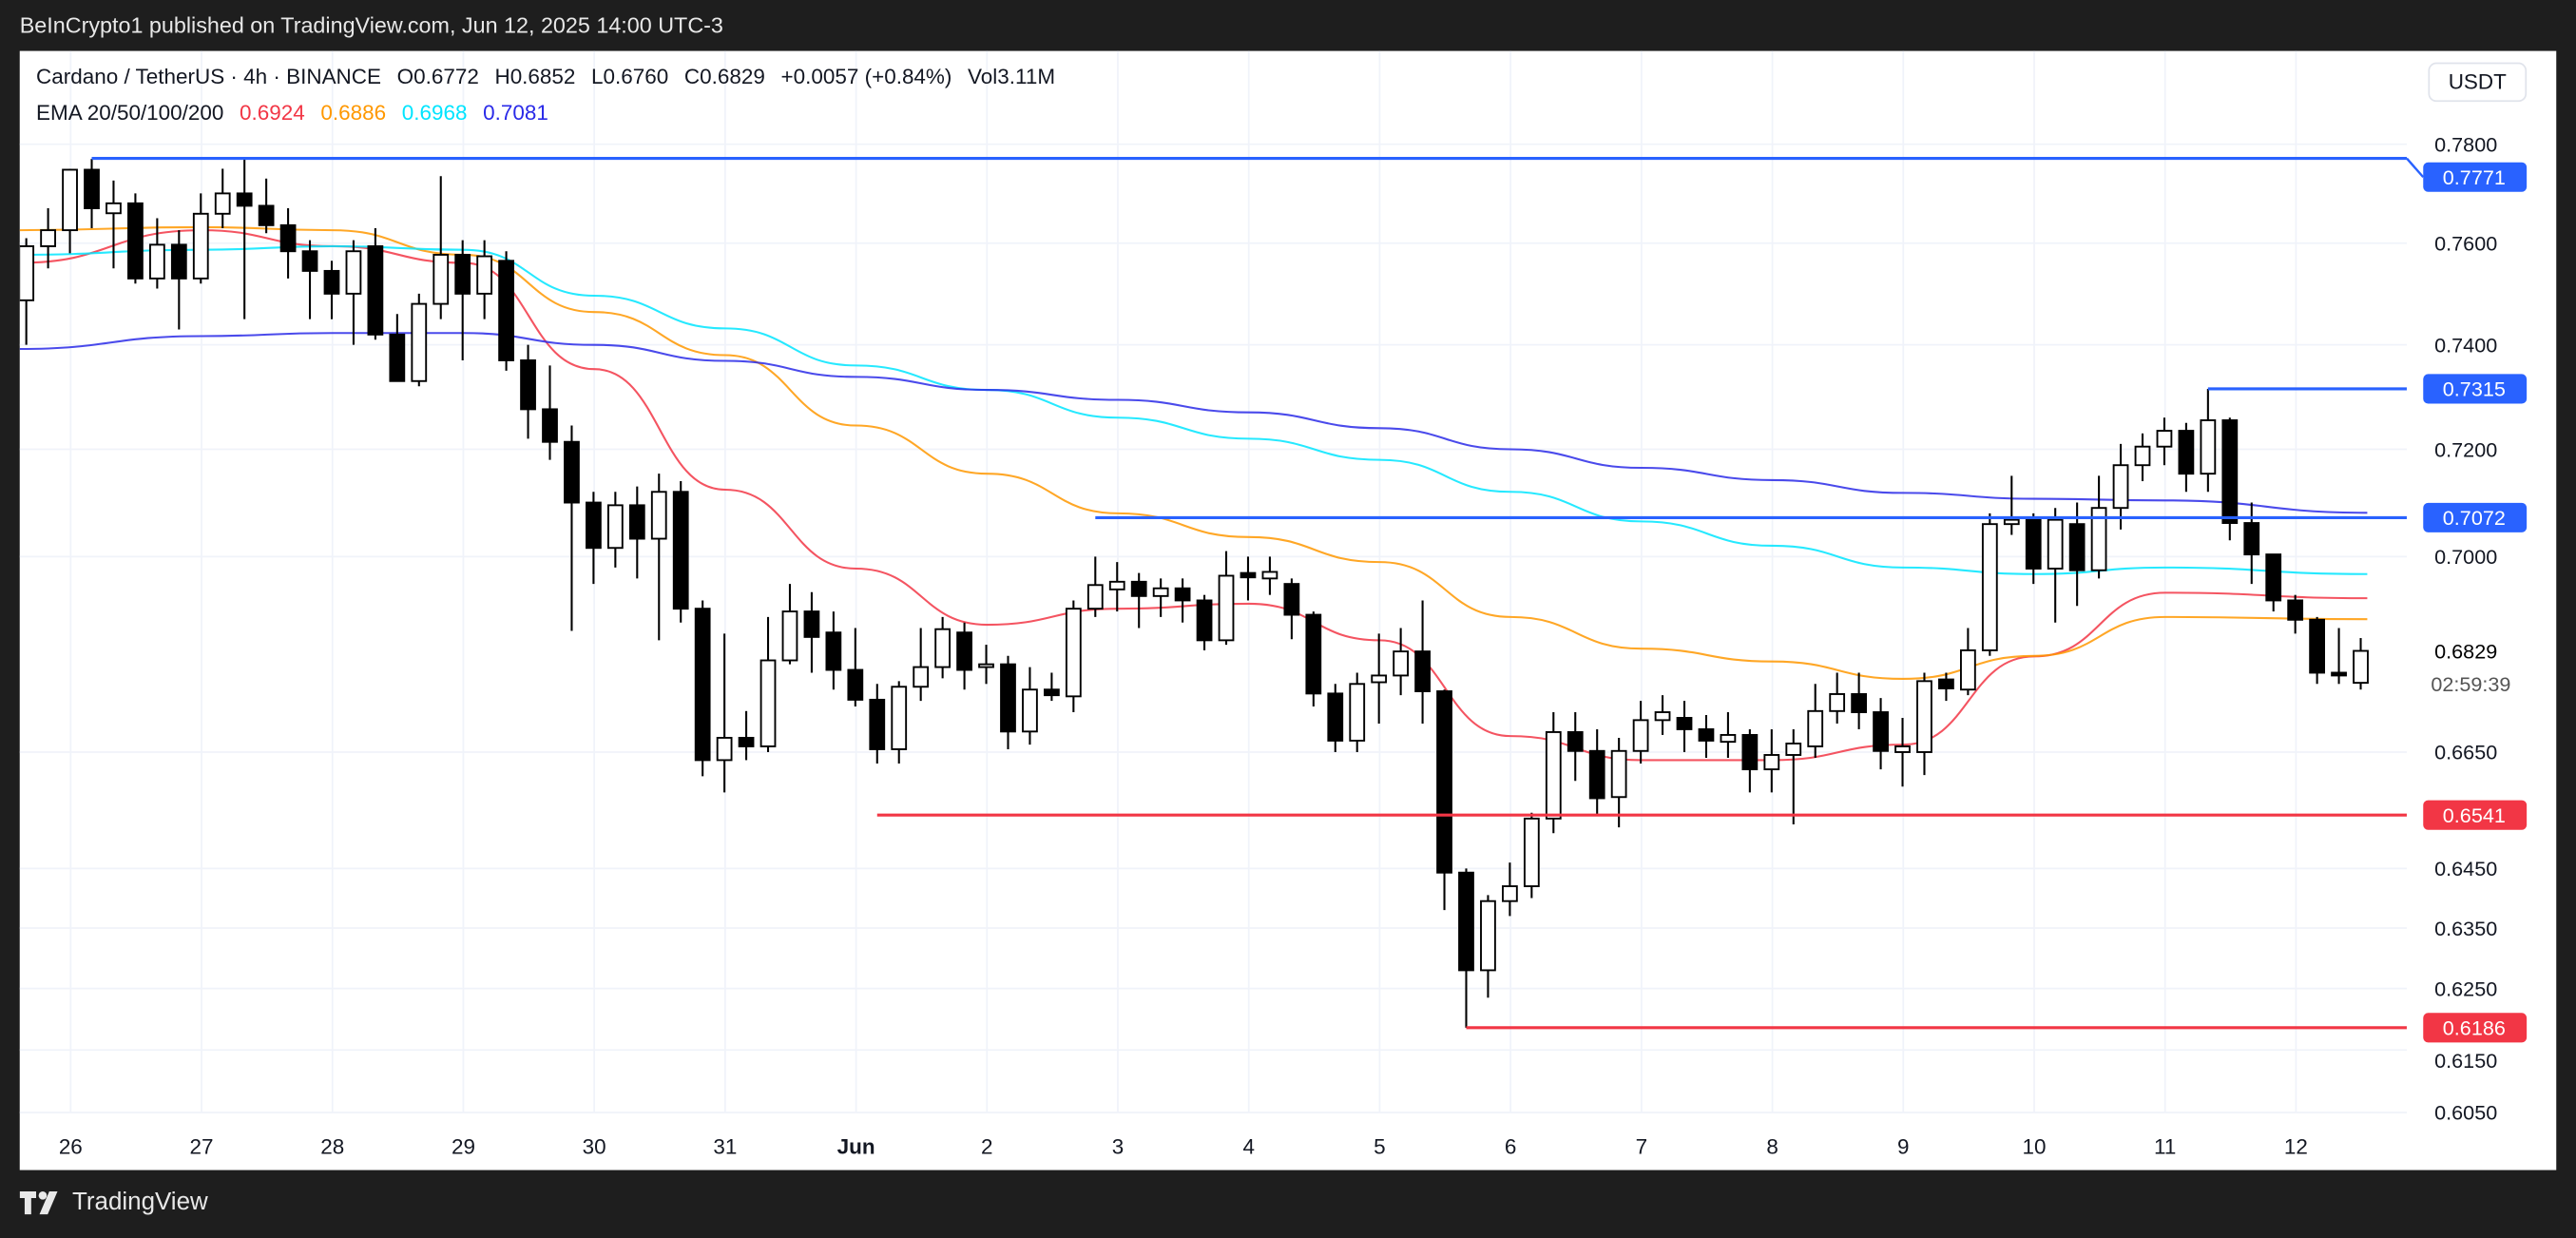 This screenshot has height=1238, width=2576. I want to click on branding-text: TradingView, so click(140, 1202).